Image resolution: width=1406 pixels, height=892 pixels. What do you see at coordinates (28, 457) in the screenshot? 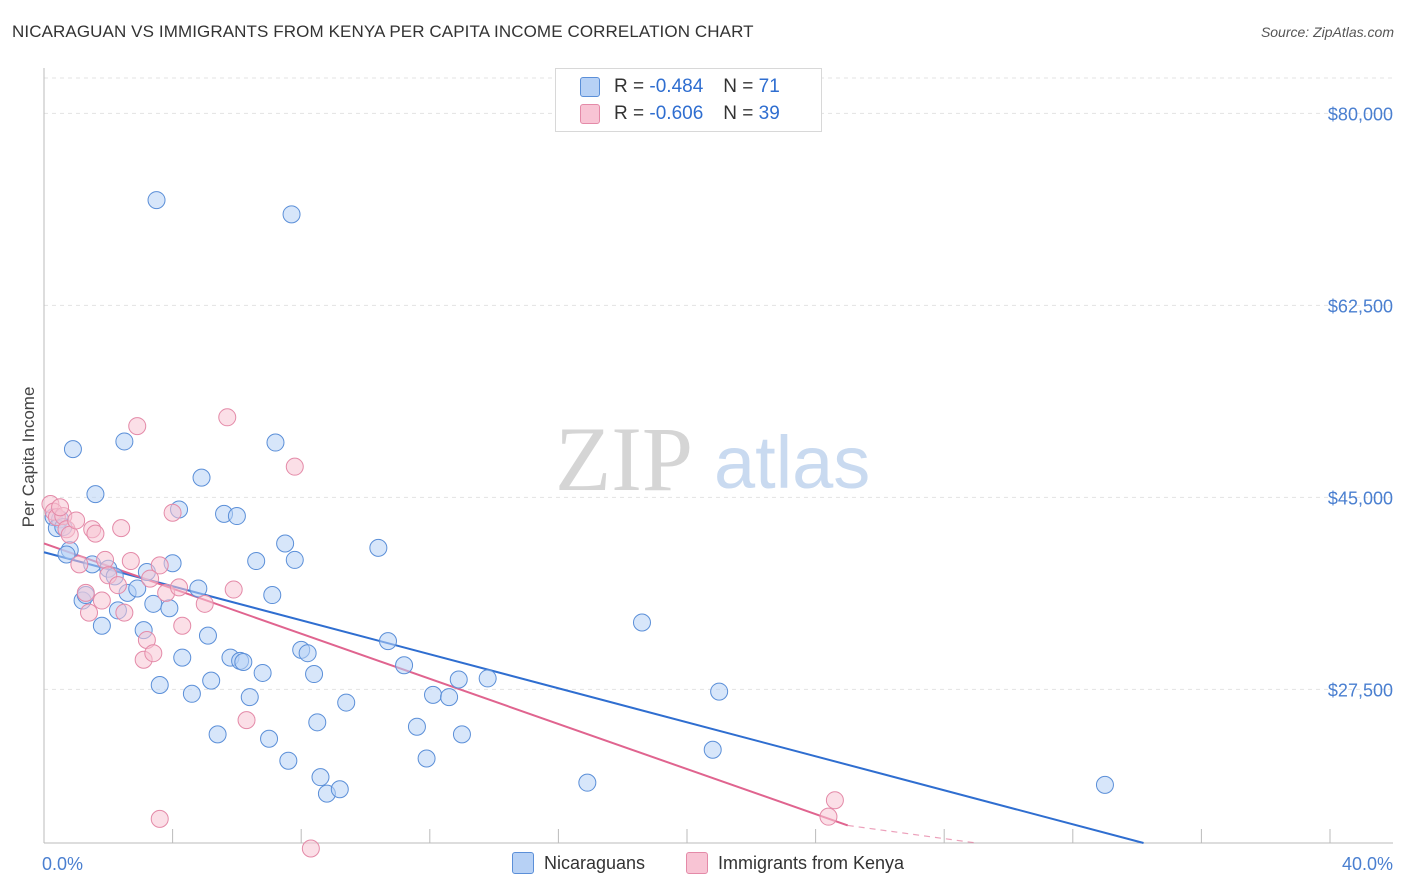
I see `y-axis-label: Per Capita Income` at bounding box center [28, 457].